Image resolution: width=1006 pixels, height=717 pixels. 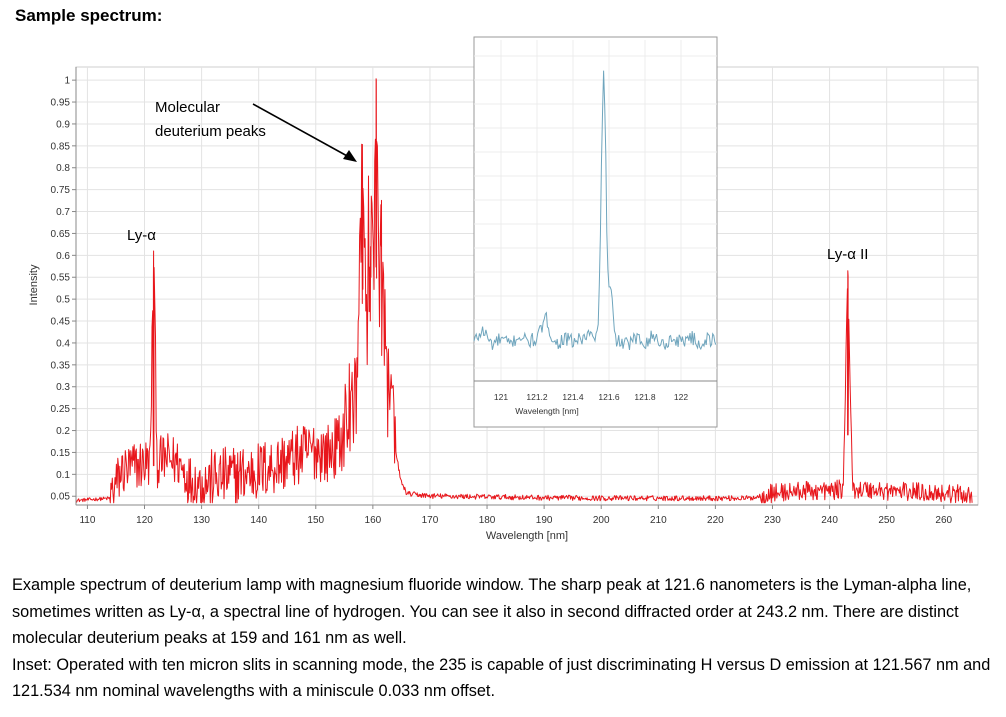 I want to click on main-x-tick-label: 110, so click(x=87, y=520).